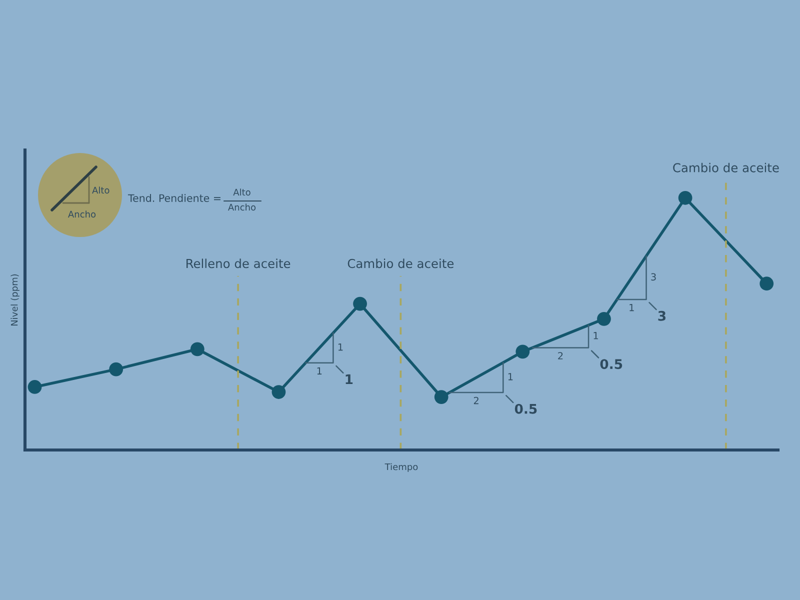  What do you see at coordinates (726, 167) in the screenshot?
I see `text: Cambio de aceite` at bounding box center [726, 167].